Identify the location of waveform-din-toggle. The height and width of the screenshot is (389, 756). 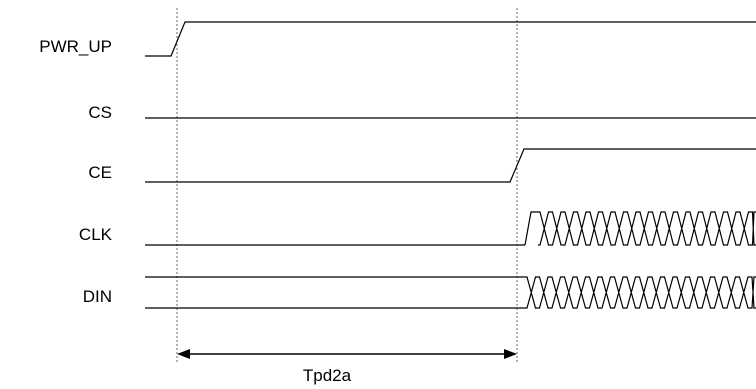
(640, 292).